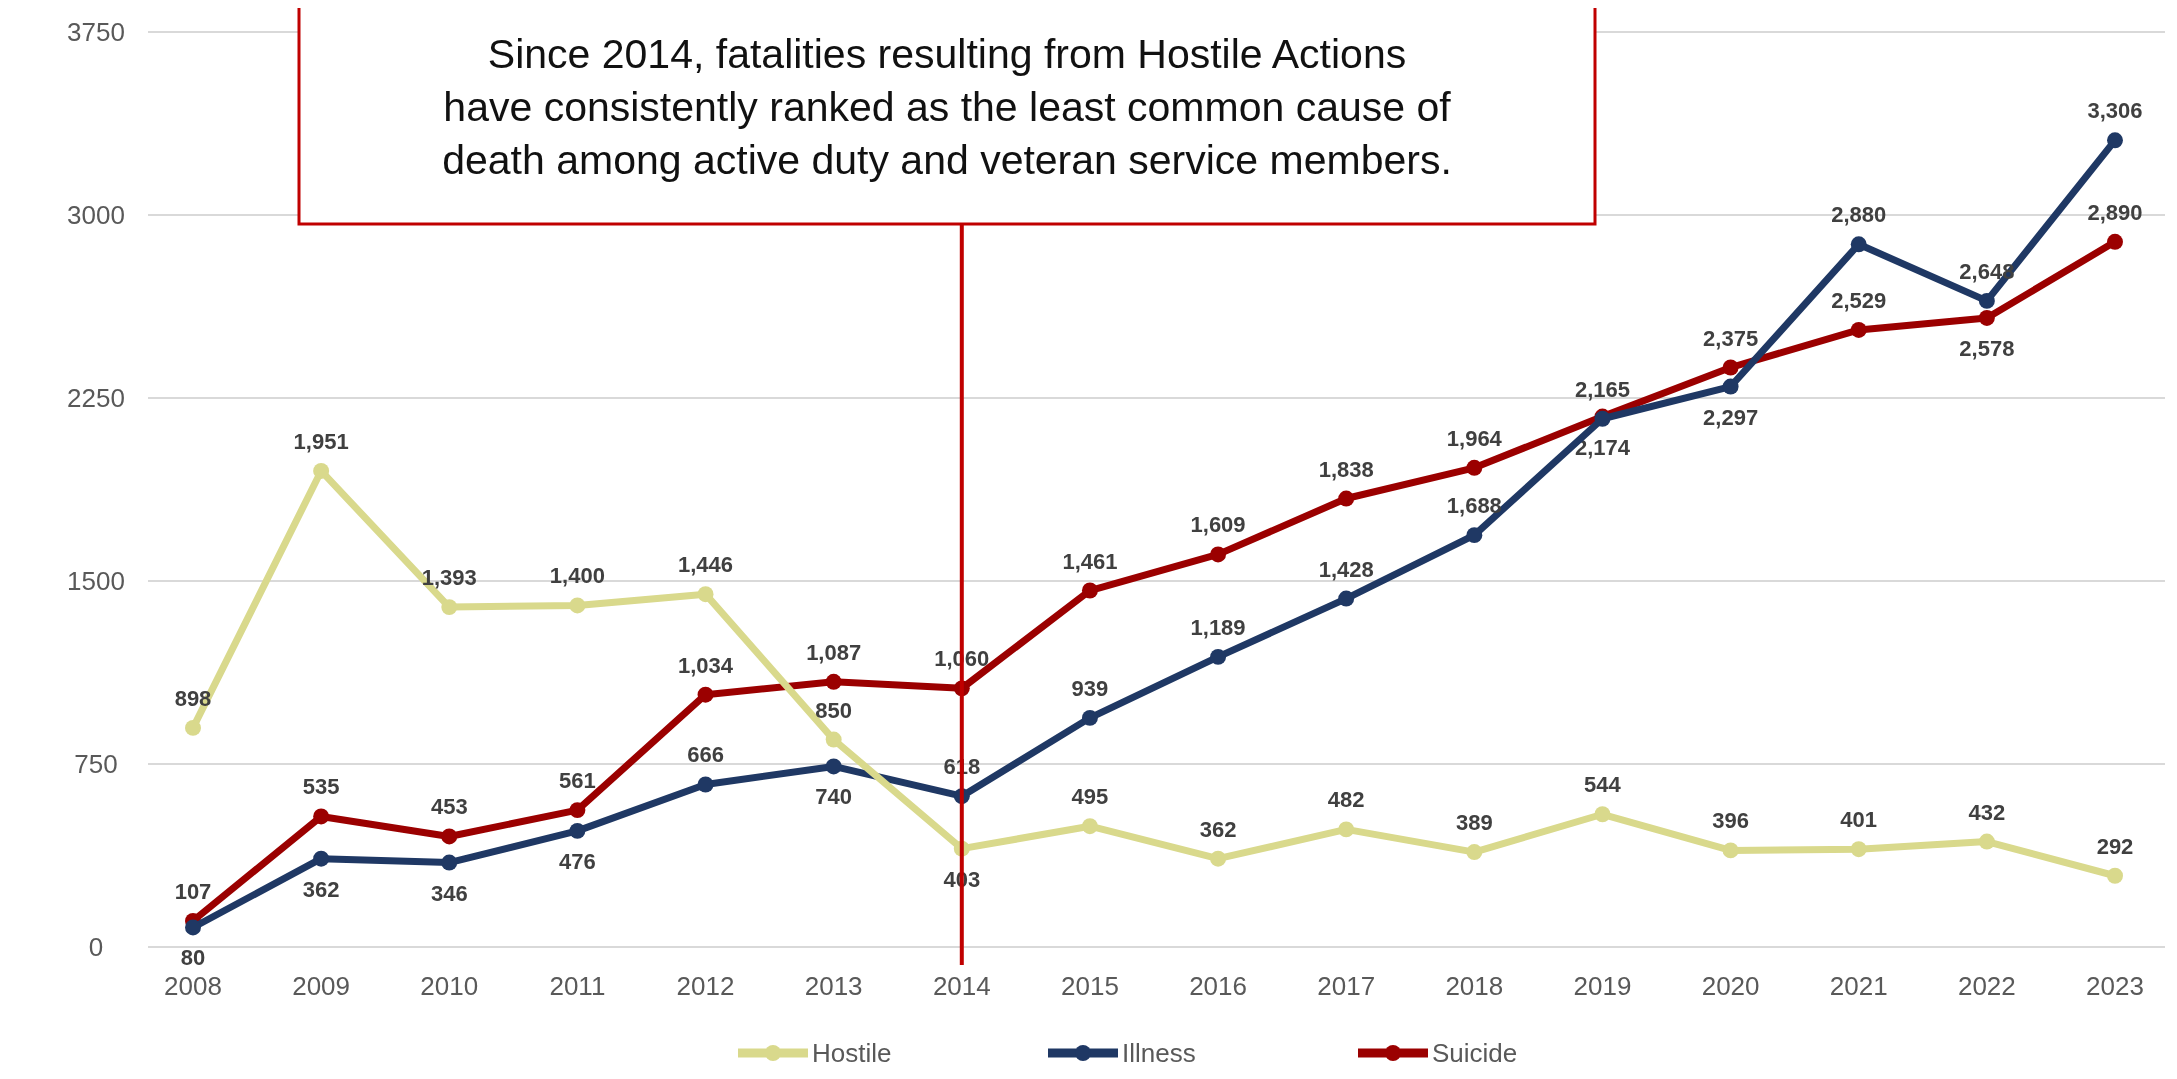 This screenshot has width=2177, height=1079. What do you see at coordinates (577, 861) in the screenshot?
I see `data-label: 476` at bounding box center [577, 861].